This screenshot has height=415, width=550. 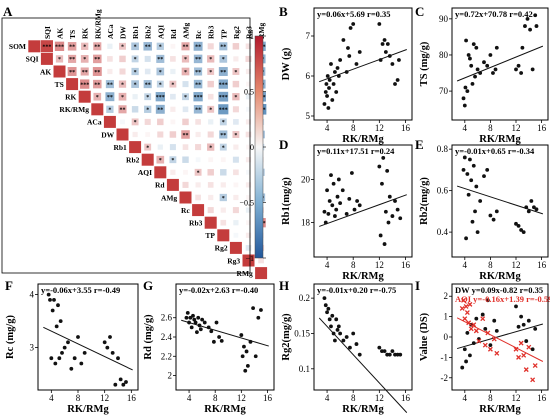 What do you see at coordinates (173, 34) in the screenshot?
I see `heatmap-col-label: Rd` at bounding box center [173, 34].